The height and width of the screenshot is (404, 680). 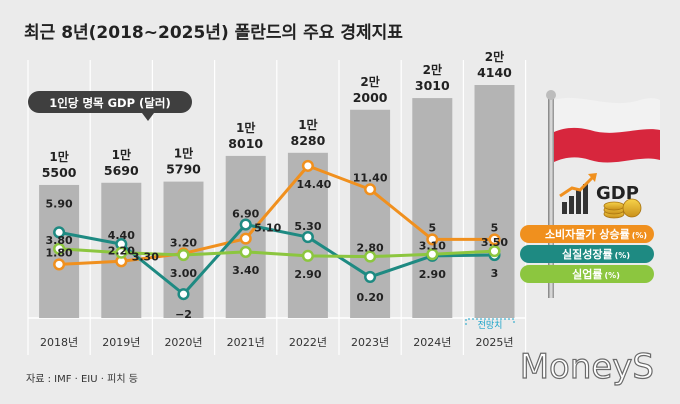 I want to click on x-tick-label: 2025년, so click(x=494, y=342).